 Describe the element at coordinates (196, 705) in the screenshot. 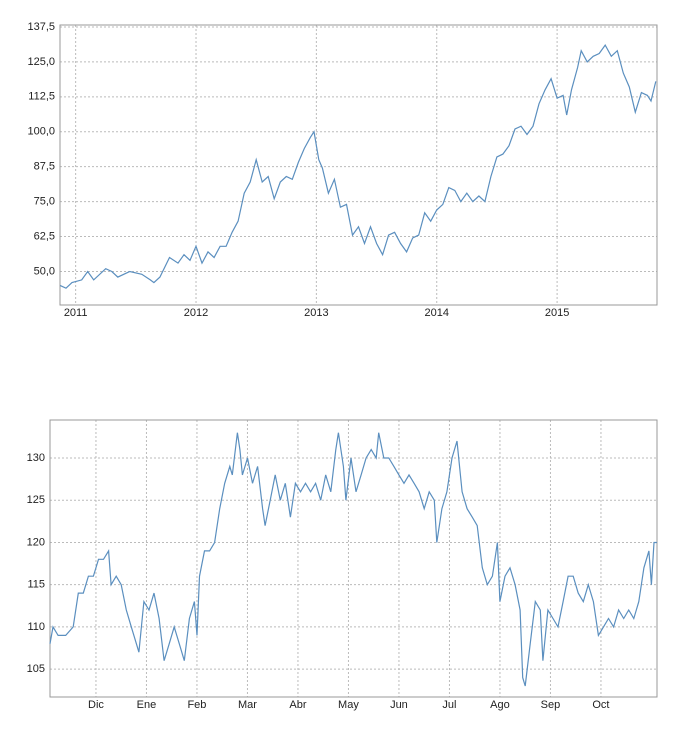

I see `x-tick-label: Feb` at that location.